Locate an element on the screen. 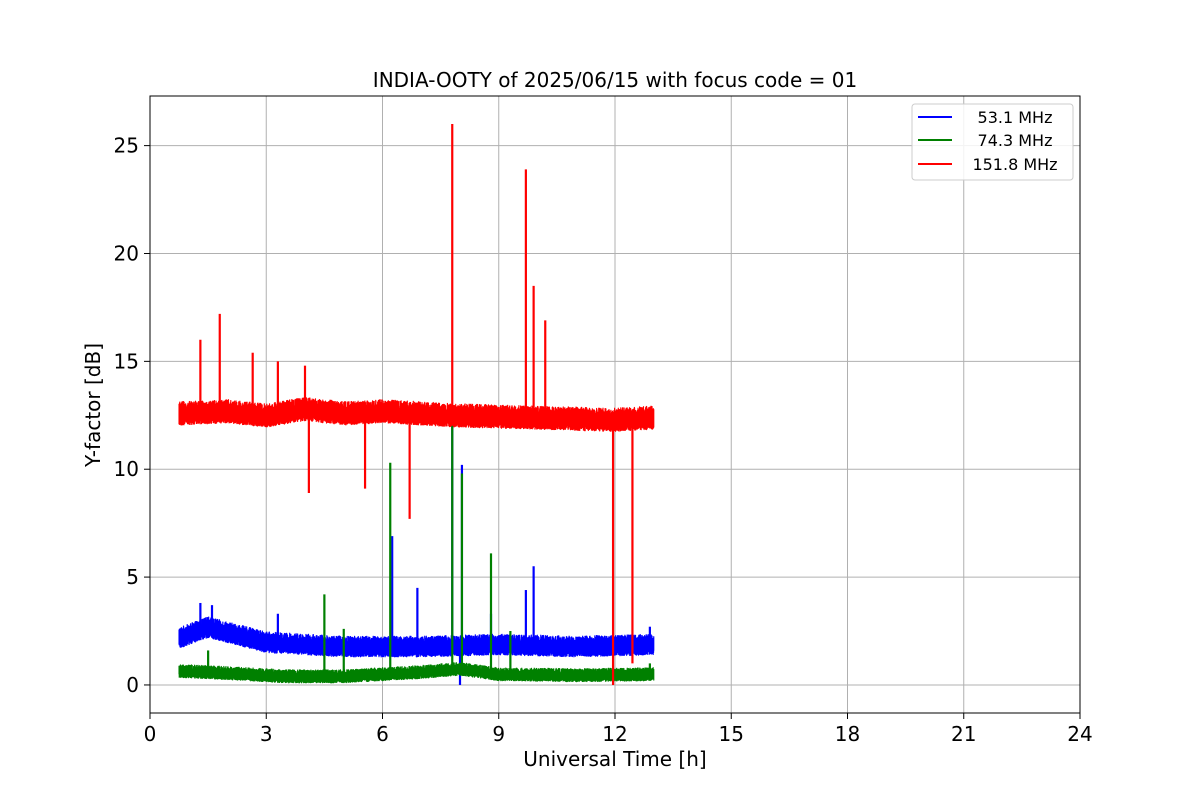 Image resolution: width=1200 pixels, height=804 pixels. legend-label-53-1: 53.1 MHz is located at coordinates (1015, 117).